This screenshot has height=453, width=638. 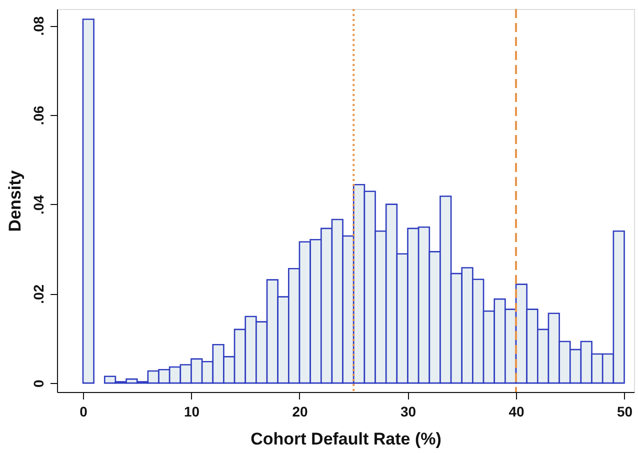 What do you see at coordinates (346, 439) in the screenshot?
I see `x-axis-title: Cohort Default Rate (%)` at bounding box center [346, 439].